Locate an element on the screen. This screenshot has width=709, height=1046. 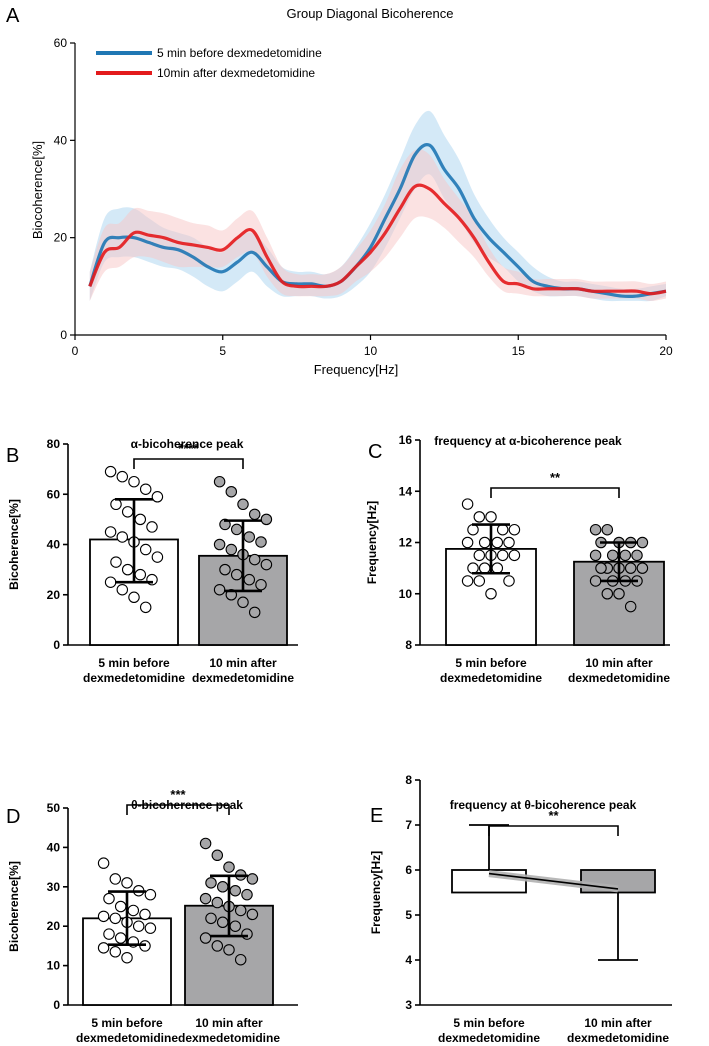
chart-c-y-tick-label: 10 is located at coordinates (406, 594).